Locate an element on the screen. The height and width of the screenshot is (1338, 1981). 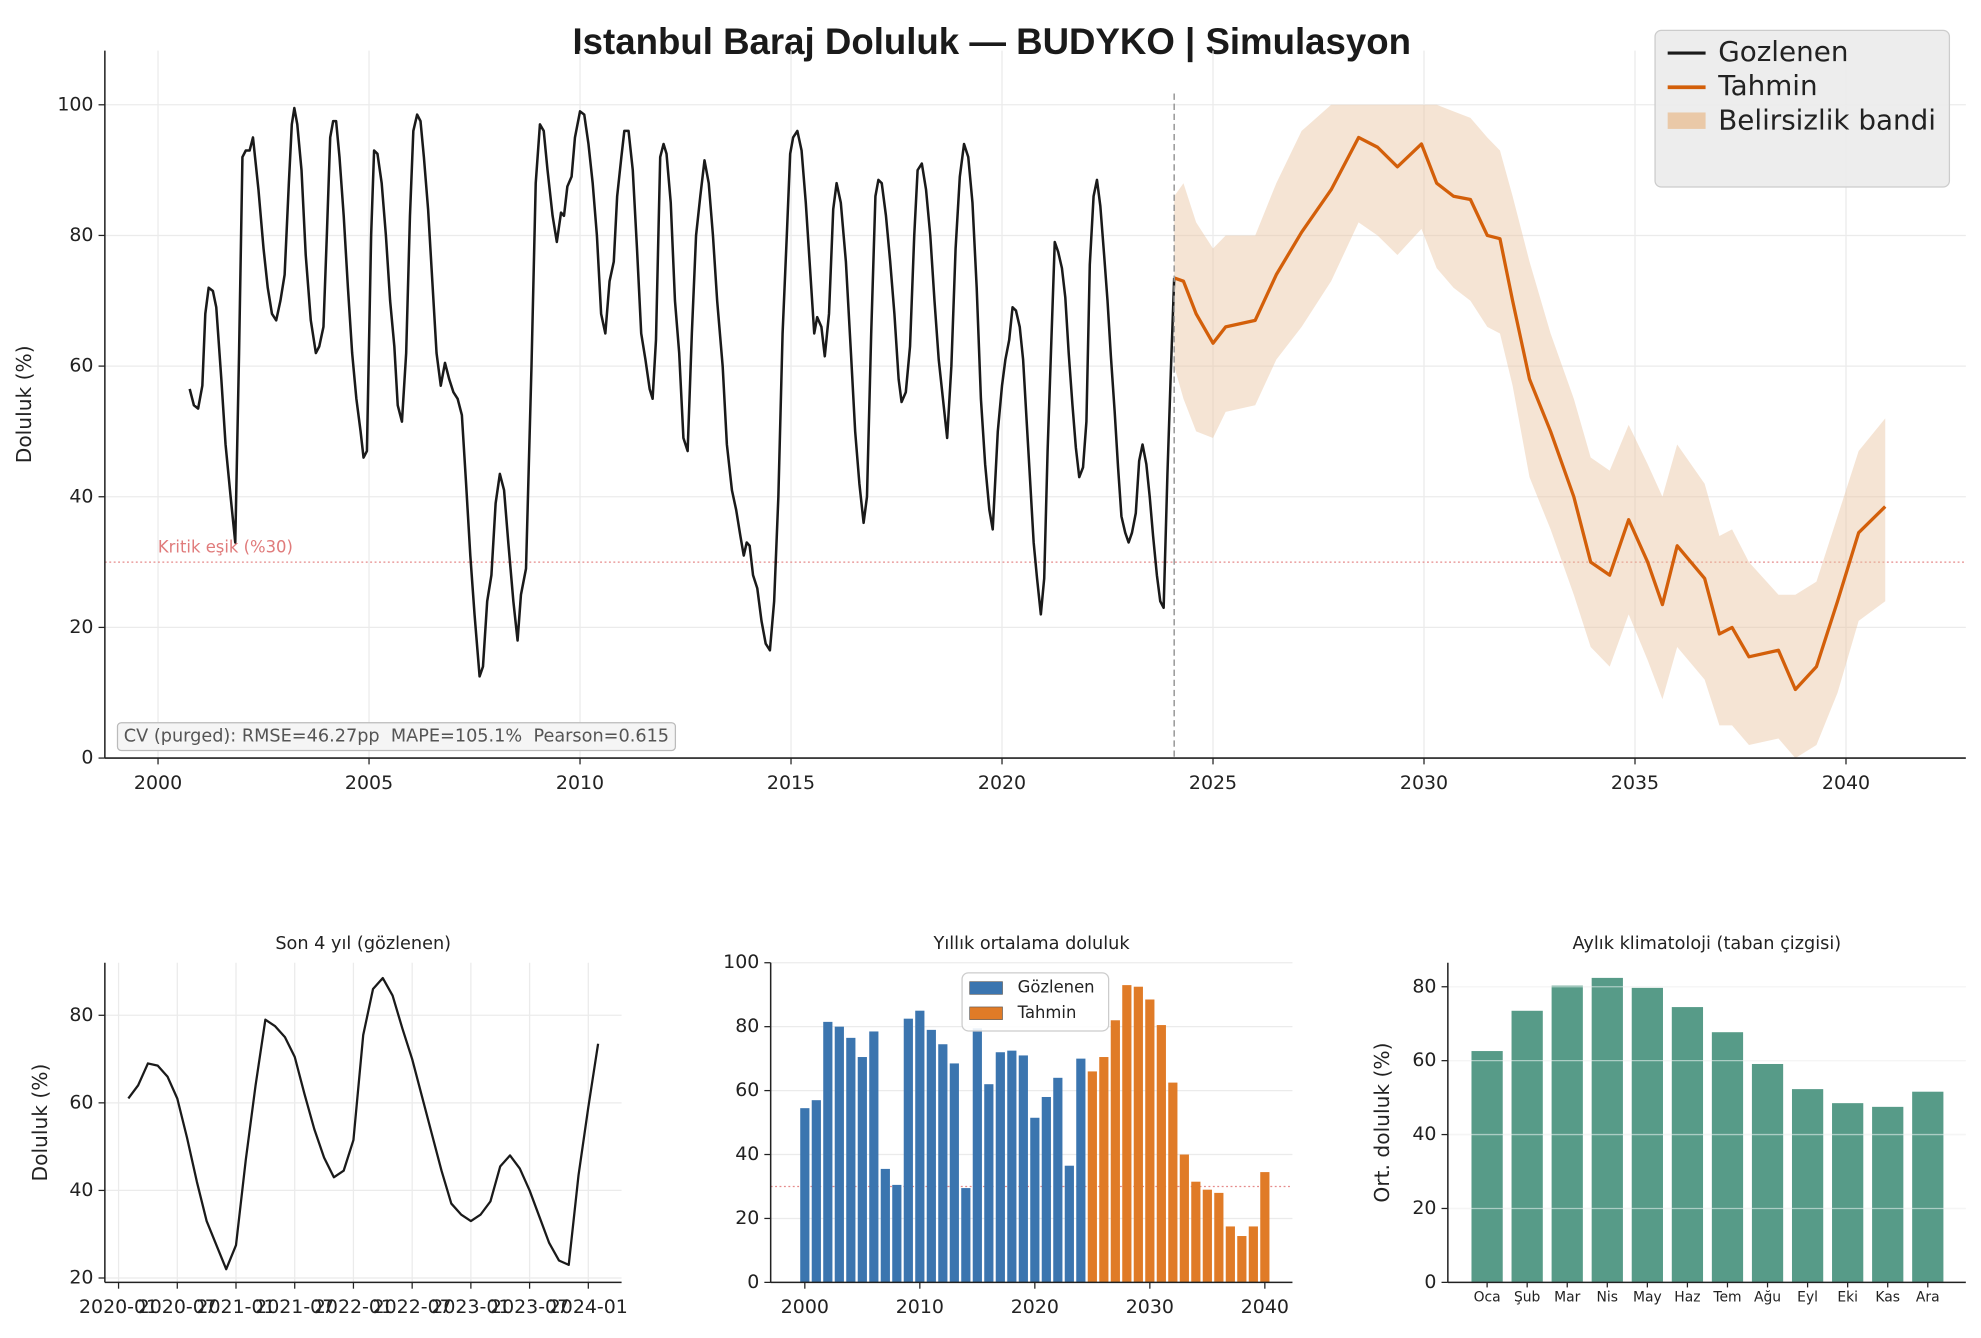
legend-label: Gözlenen is located at coordinates (1056, 987).